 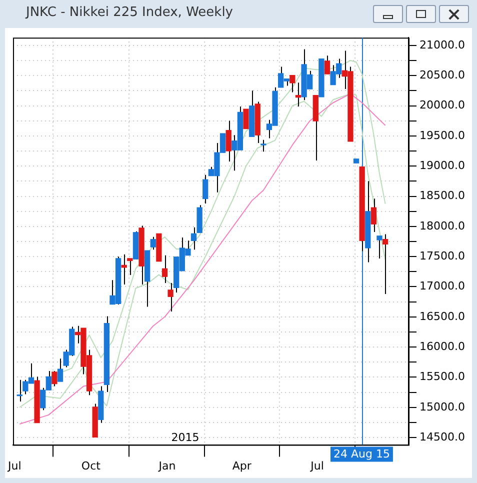 I want to click on y-tick-label: 15000.0, so click(x=443, y=407).